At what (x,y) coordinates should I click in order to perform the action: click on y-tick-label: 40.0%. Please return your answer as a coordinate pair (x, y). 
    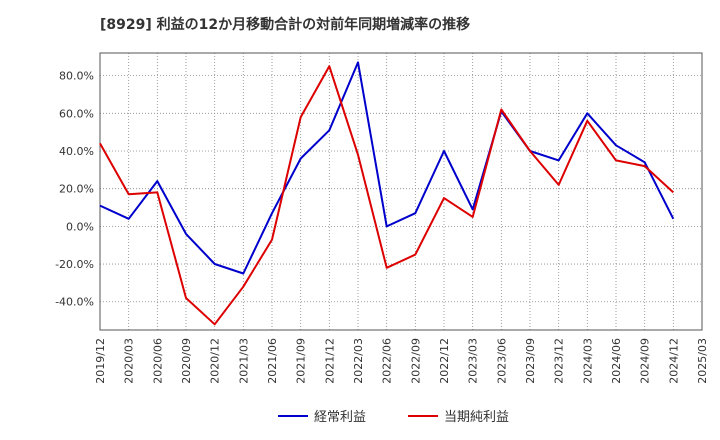
    Looking at the image, I should click on (76, 151).